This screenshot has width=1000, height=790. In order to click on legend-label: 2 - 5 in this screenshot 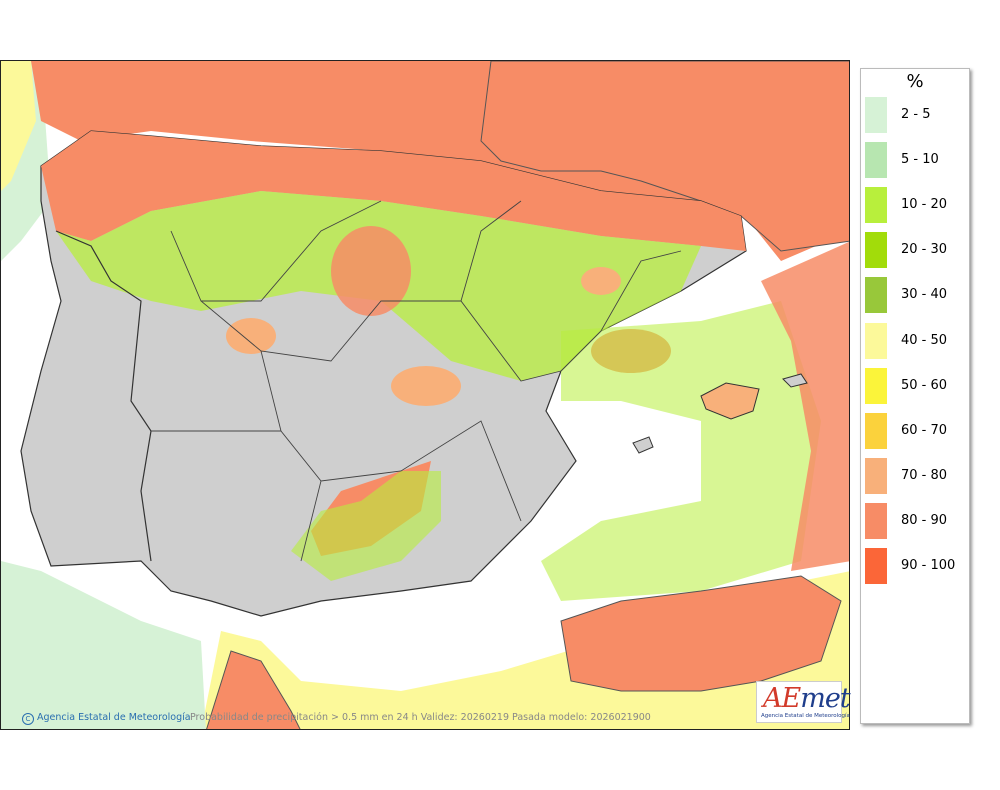, I will do `click(916, 114)`.